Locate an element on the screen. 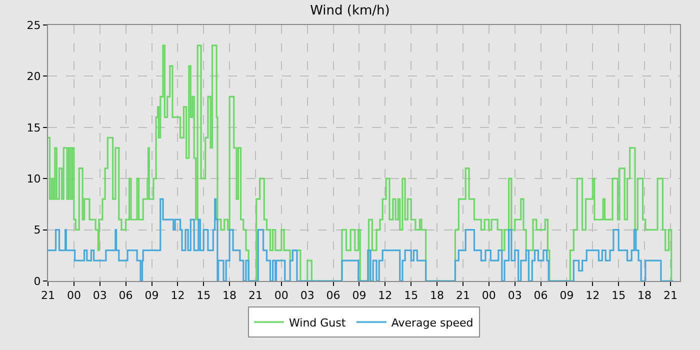  legend-label: Average speed is located at coordinates (432, 323).